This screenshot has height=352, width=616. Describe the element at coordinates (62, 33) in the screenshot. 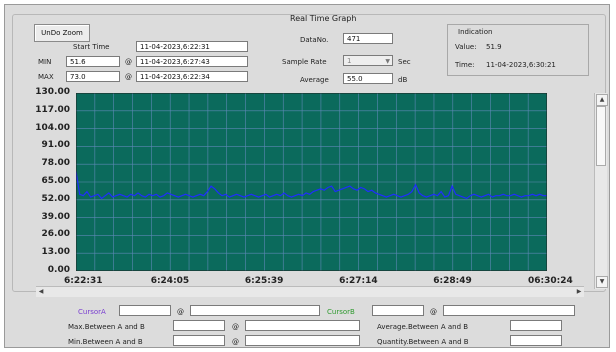

I see `undo-zoom-button: UnDo Zoom` at that location.